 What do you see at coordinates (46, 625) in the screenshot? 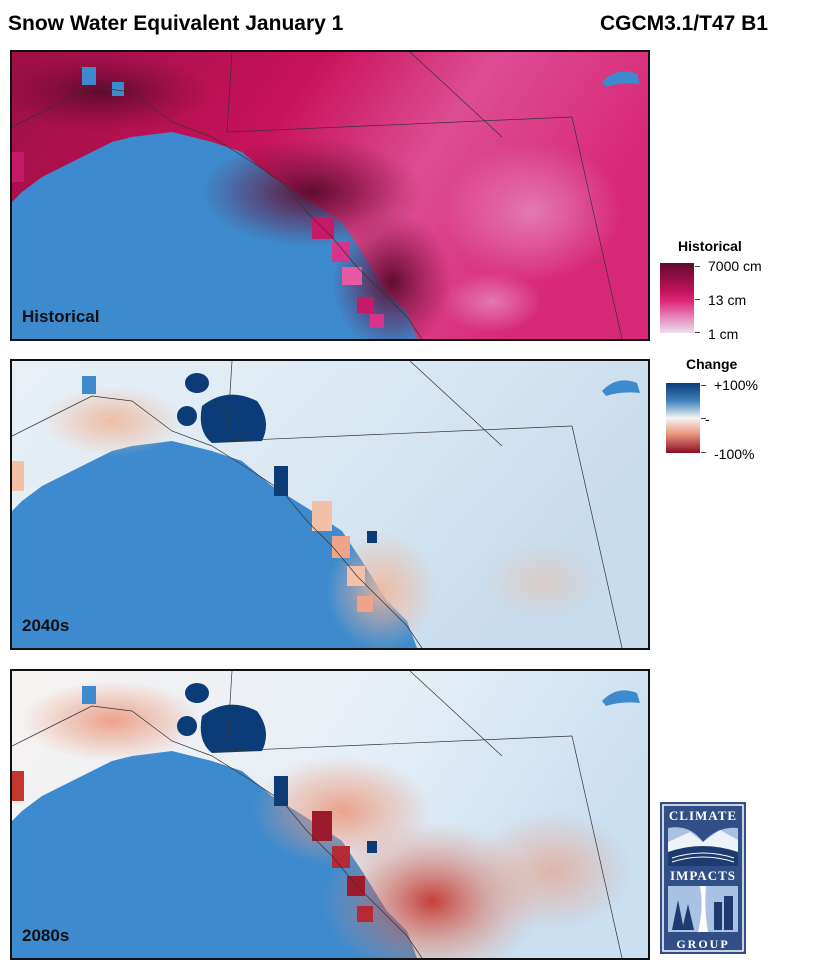
I see `panel-label-2040s: 2040s` at bounding box center [46, 625].